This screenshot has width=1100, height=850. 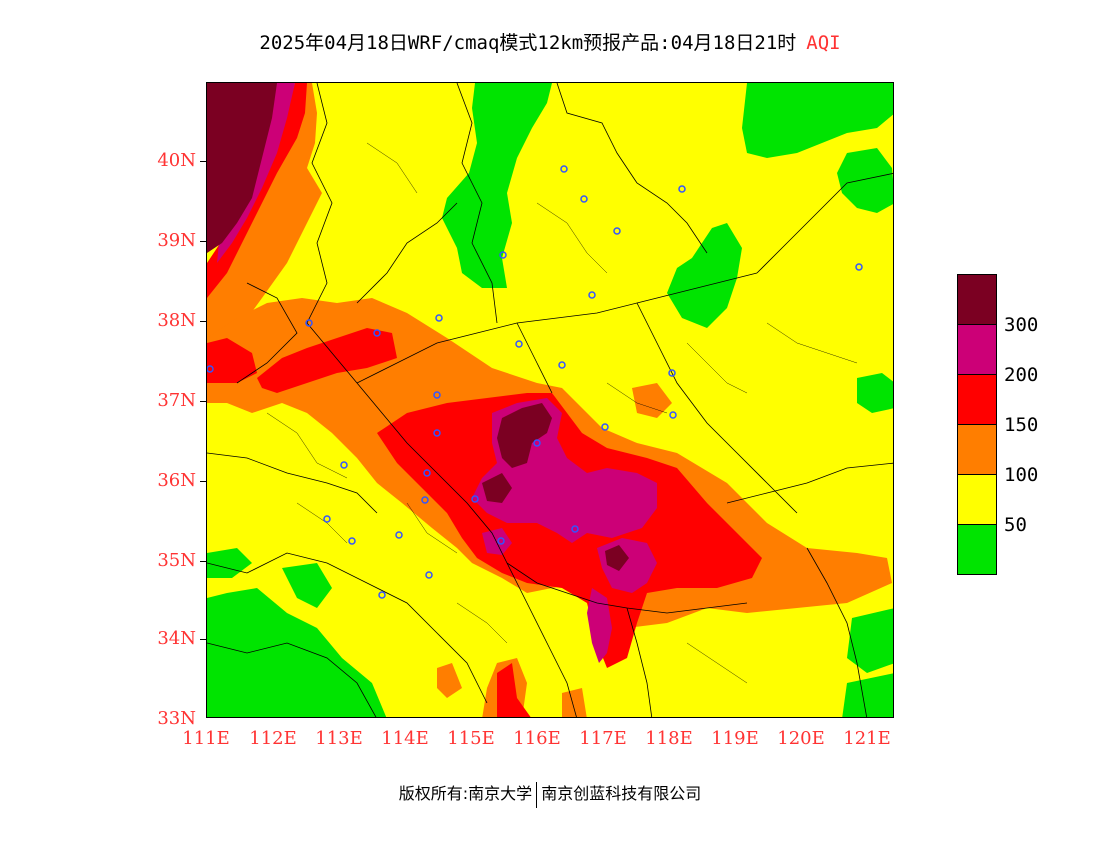 What do you see at coordinates (1021, 475) in the screenshot?
I see `legend-label-100: 100` at bounding box center [1021, 475].